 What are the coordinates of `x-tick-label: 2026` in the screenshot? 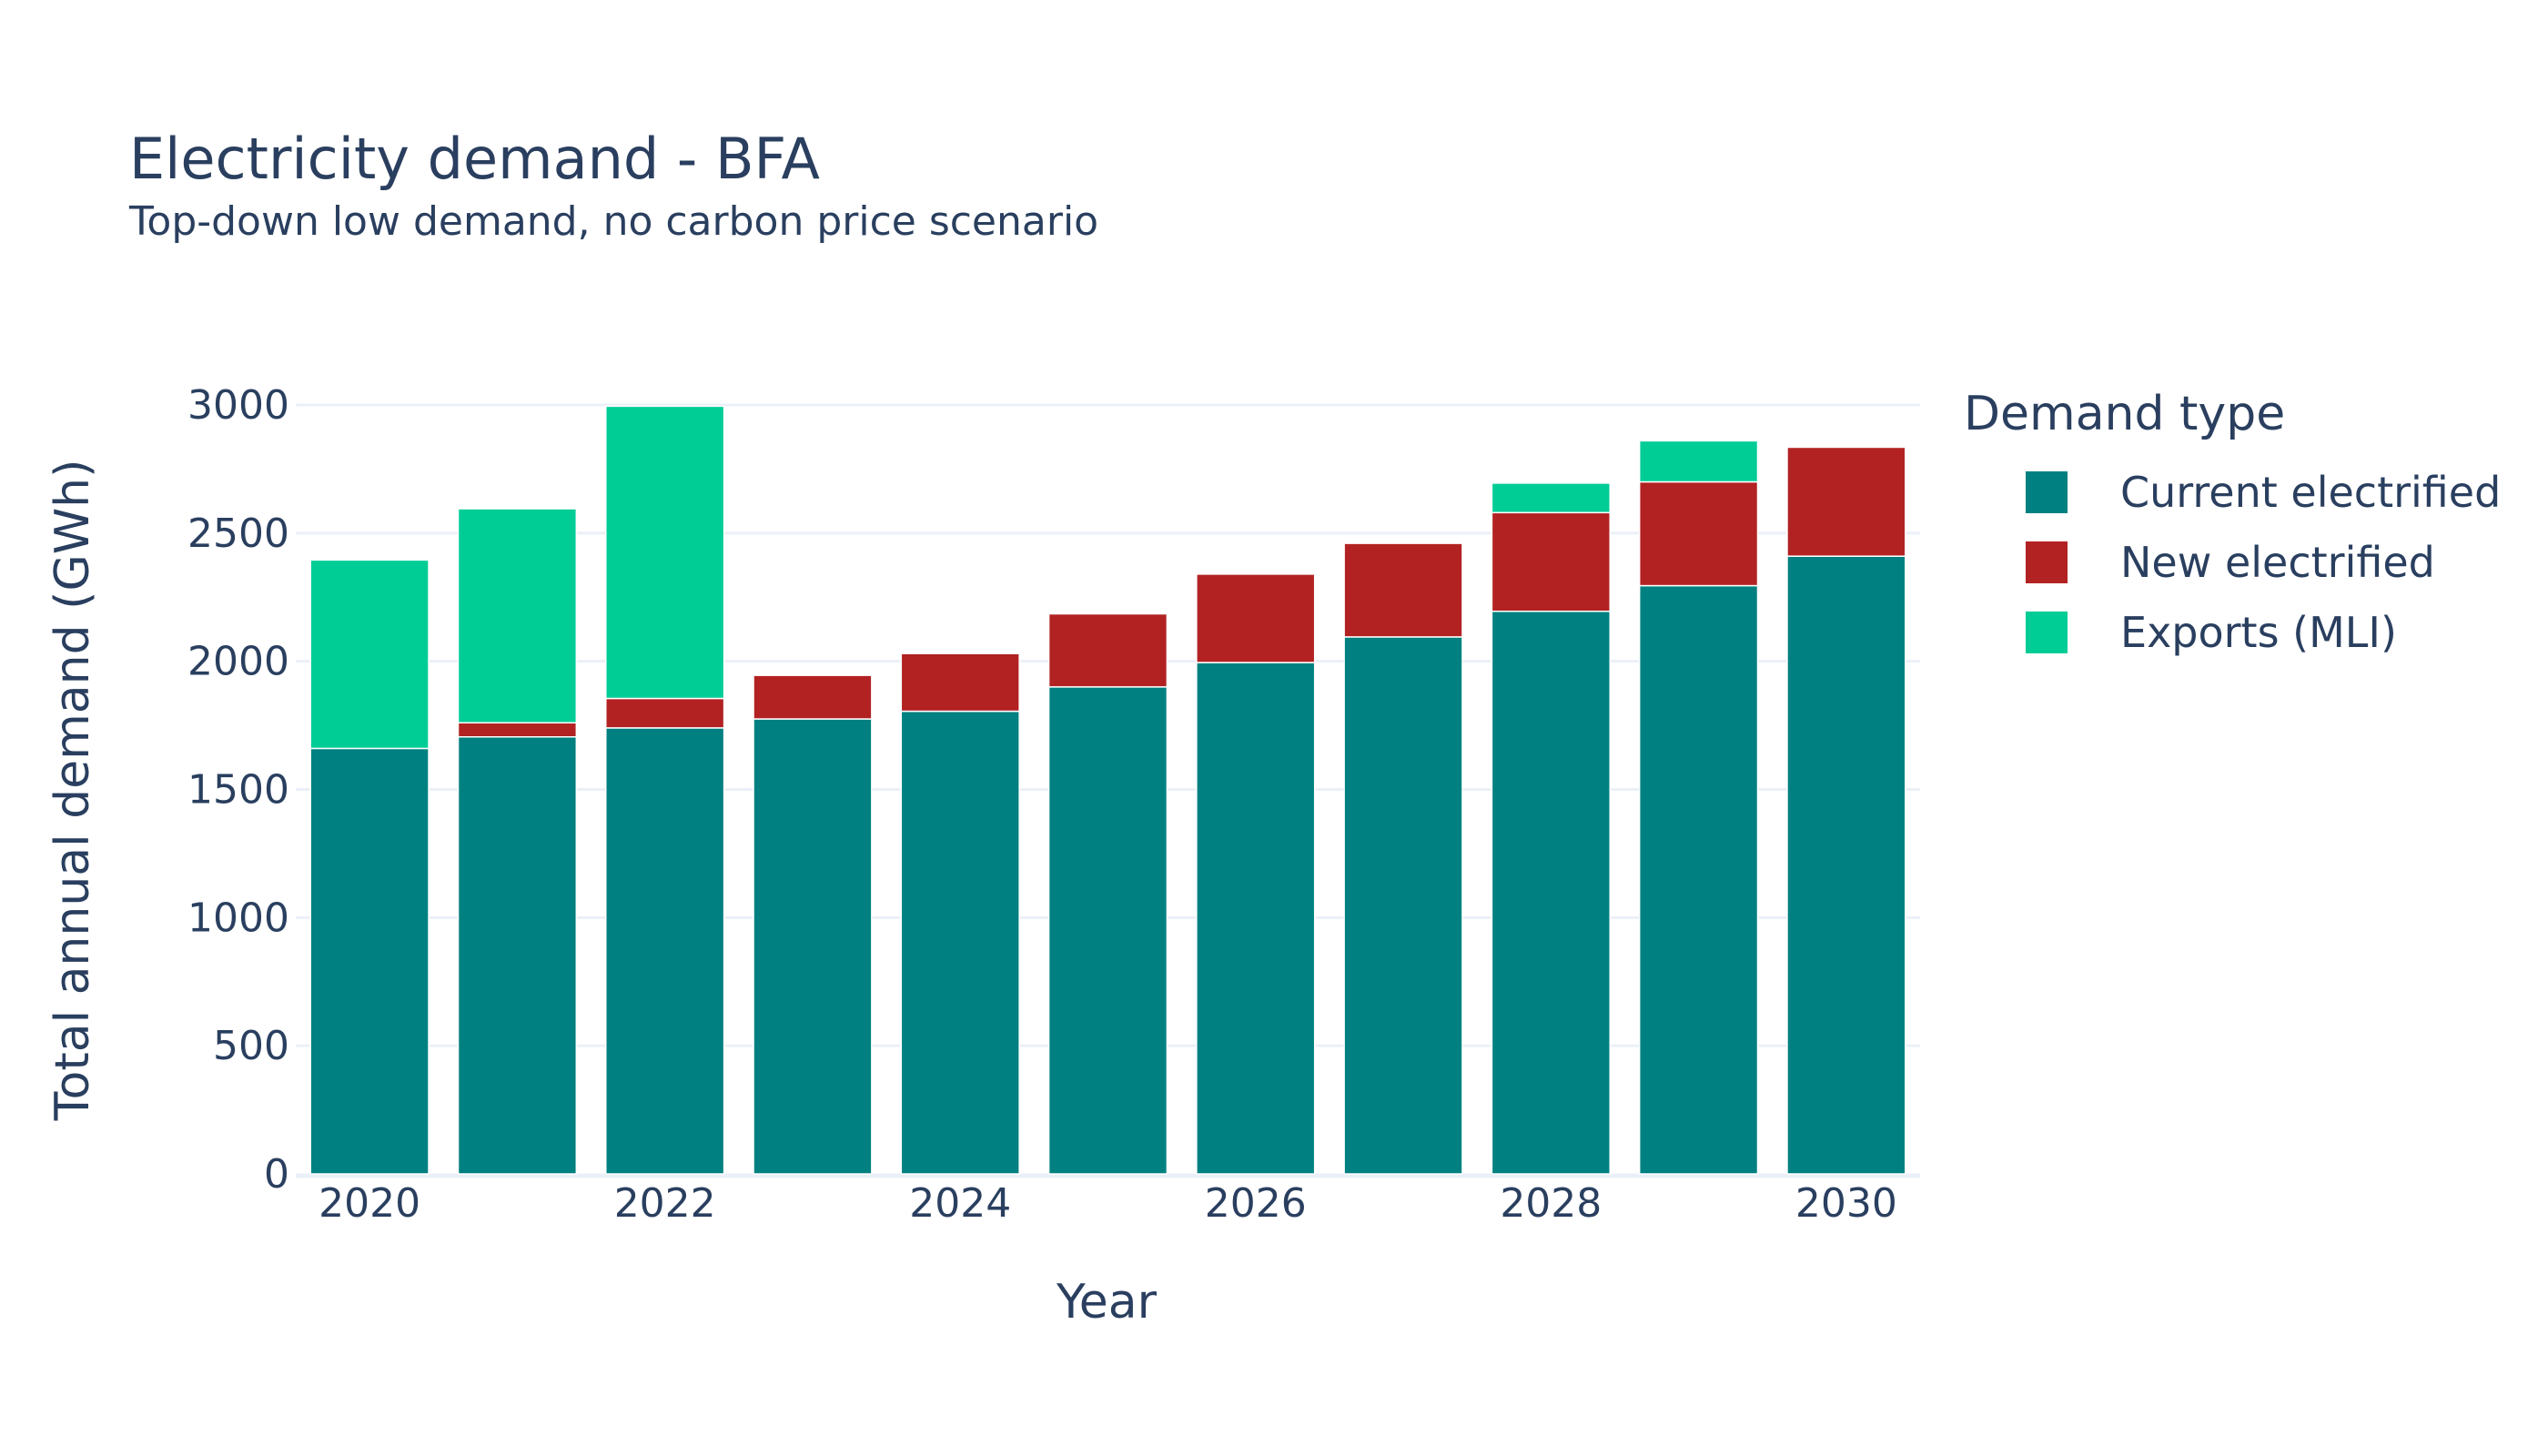 It's located at (1256, 1203).